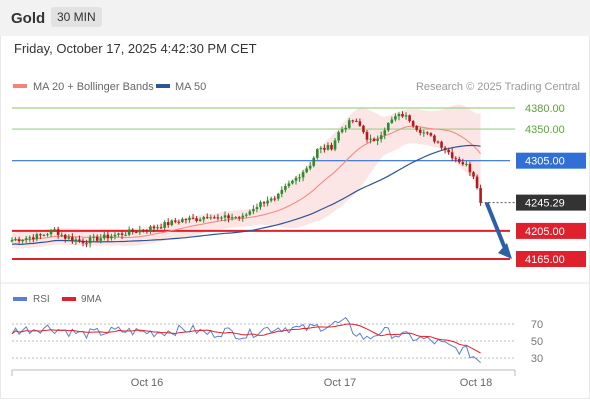 The image size is (590, 400). Describe the element at coordinates (476, 383) in the screenshot. I see `x-tick-label-2: Oct 18` at that location.